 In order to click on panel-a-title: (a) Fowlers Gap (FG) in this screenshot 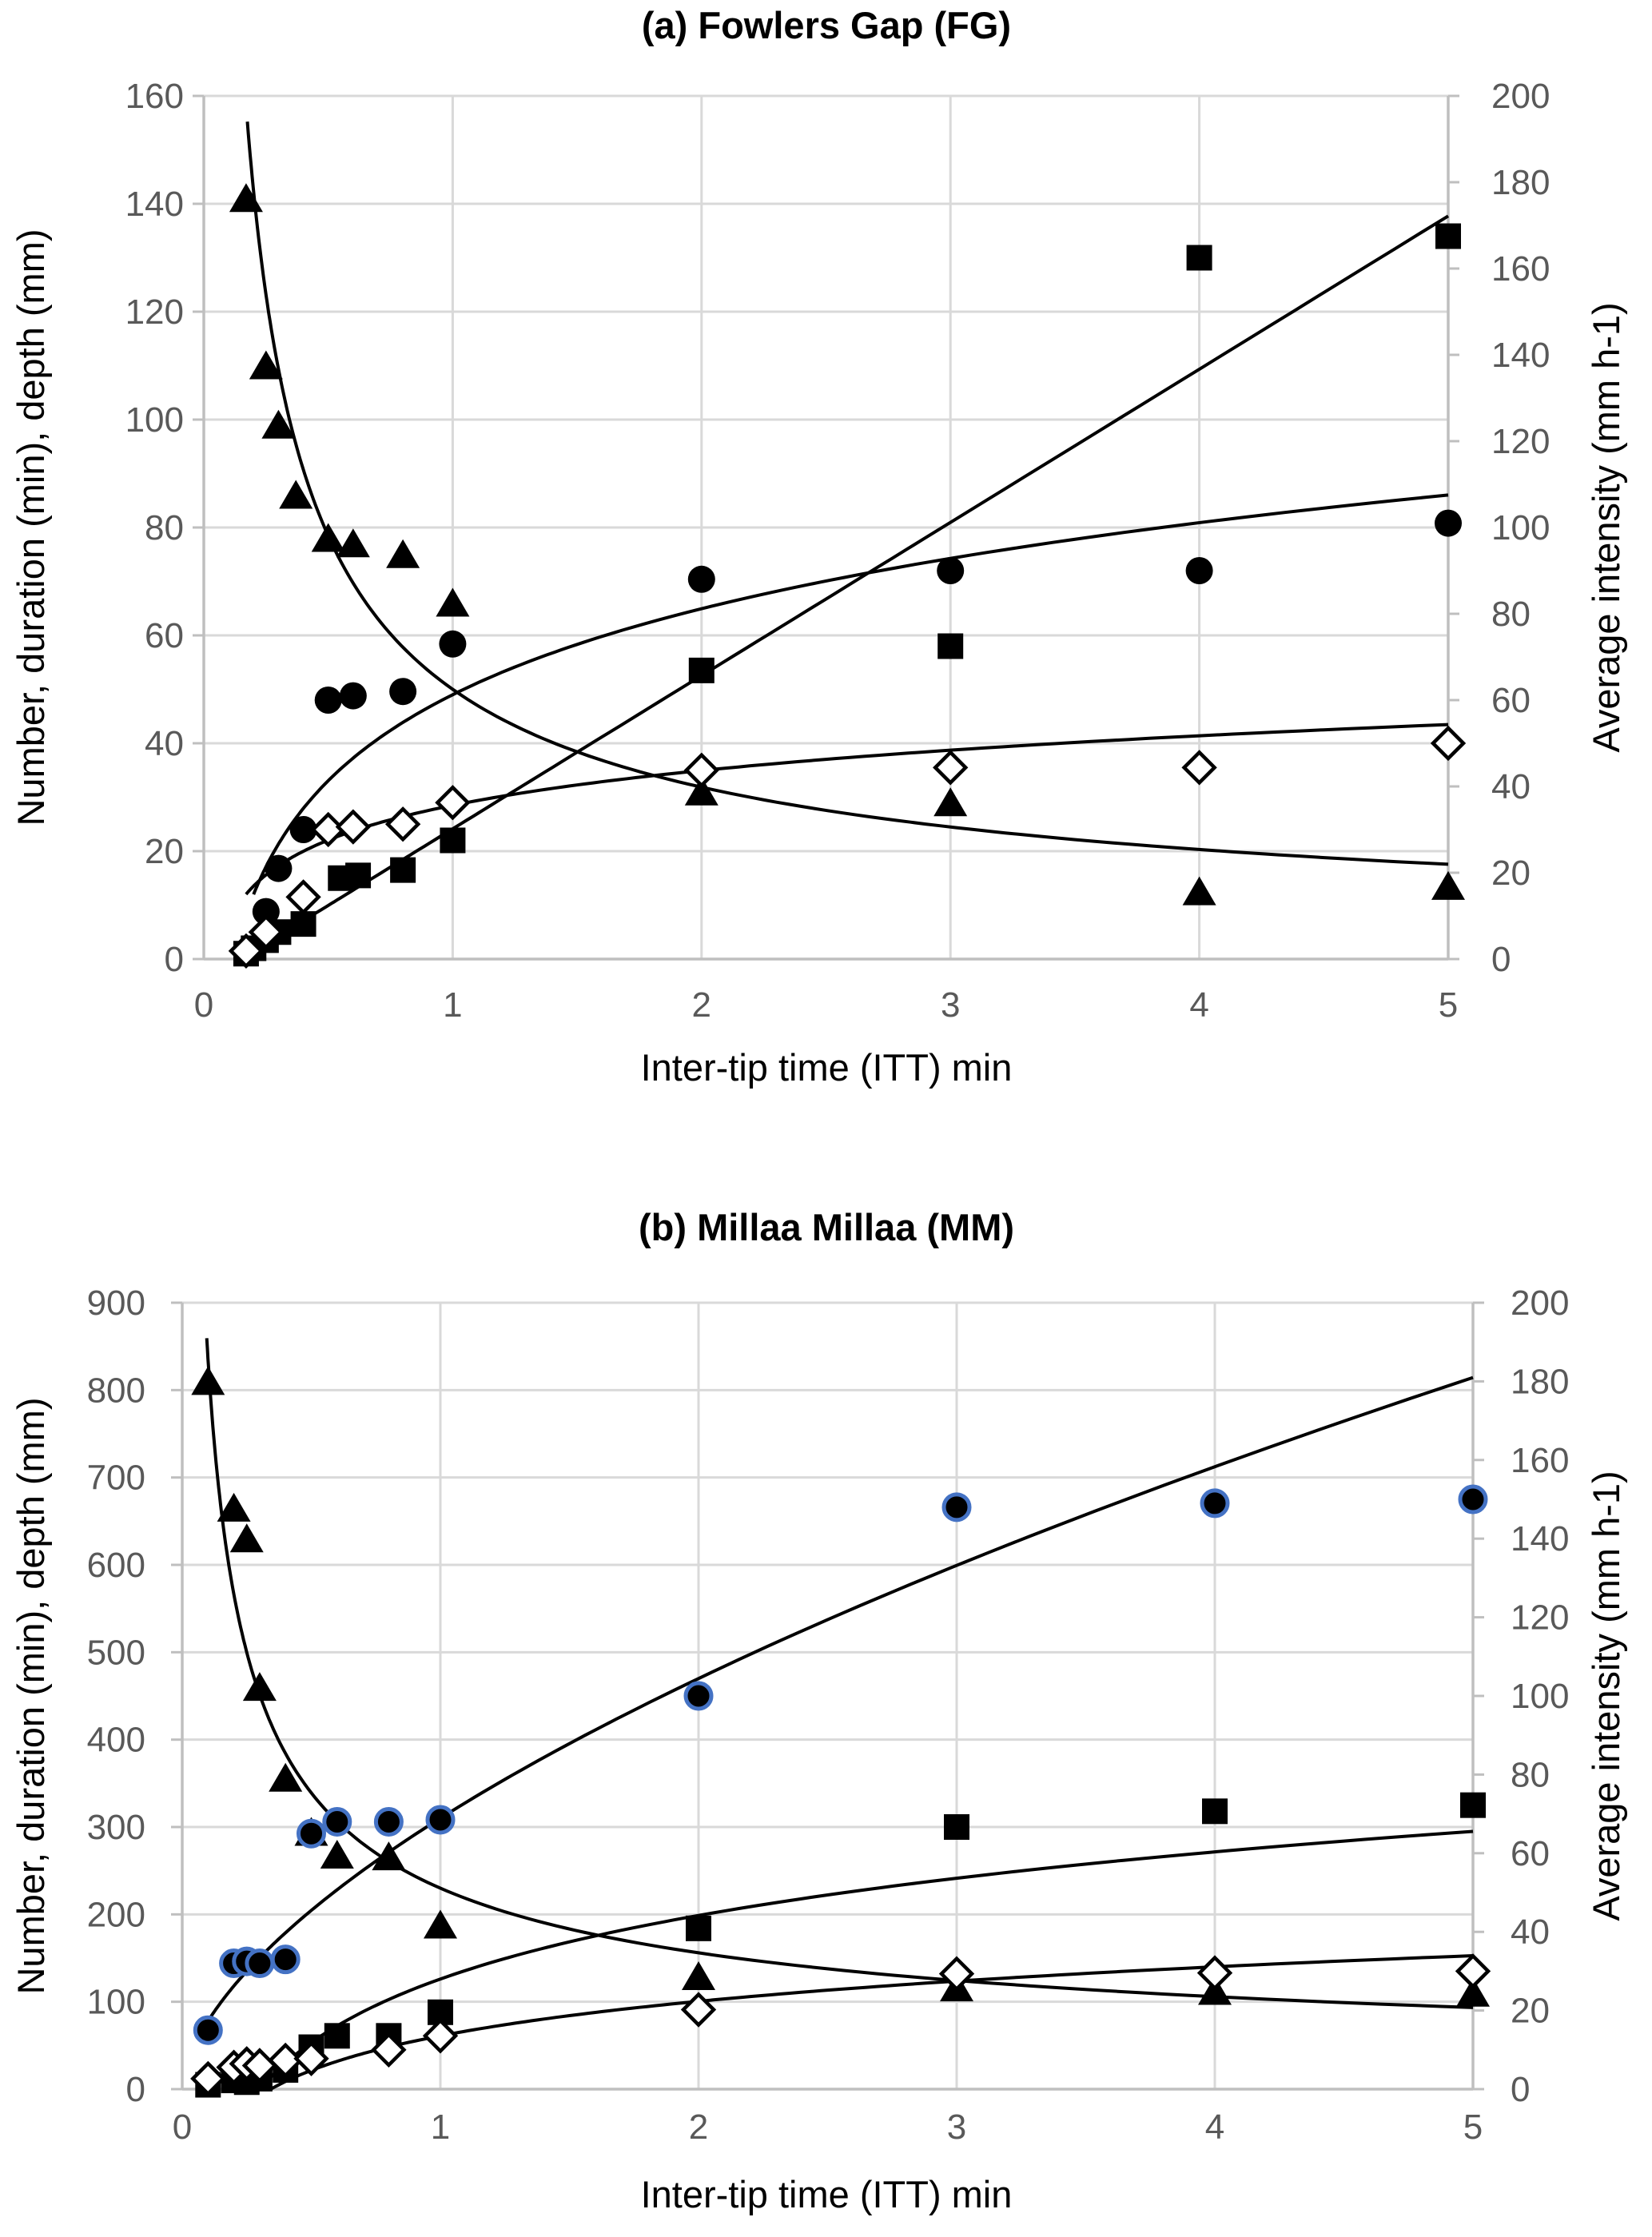, I will do `click(826, 25)`.